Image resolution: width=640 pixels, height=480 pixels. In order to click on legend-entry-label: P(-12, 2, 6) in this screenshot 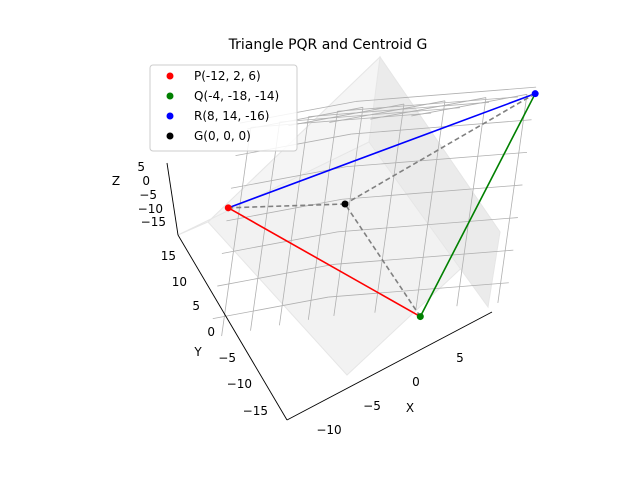, I will do `click(227, 76)`.